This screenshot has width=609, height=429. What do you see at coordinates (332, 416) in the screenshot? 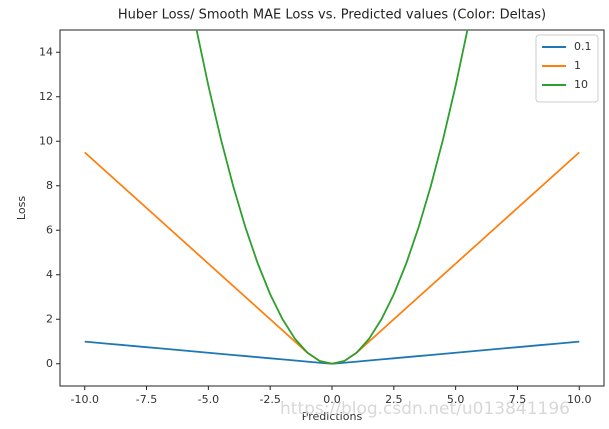
I see `x-axis-label: Predictions` at bounding box center [332, 416].